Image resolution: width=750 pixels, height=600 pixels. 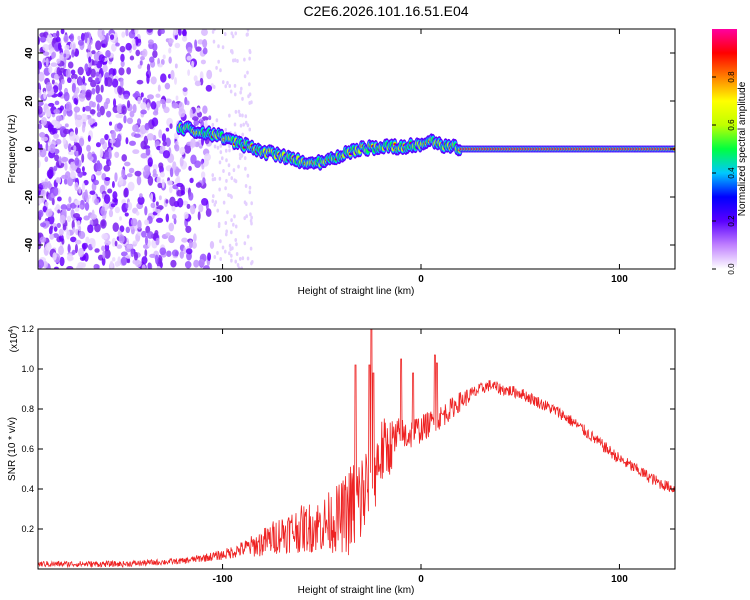 What do you see at coordinates (731, 173) in the screenshot?
I see `colorbar-tick-label: 0.4` at bounding box center [731, 173].